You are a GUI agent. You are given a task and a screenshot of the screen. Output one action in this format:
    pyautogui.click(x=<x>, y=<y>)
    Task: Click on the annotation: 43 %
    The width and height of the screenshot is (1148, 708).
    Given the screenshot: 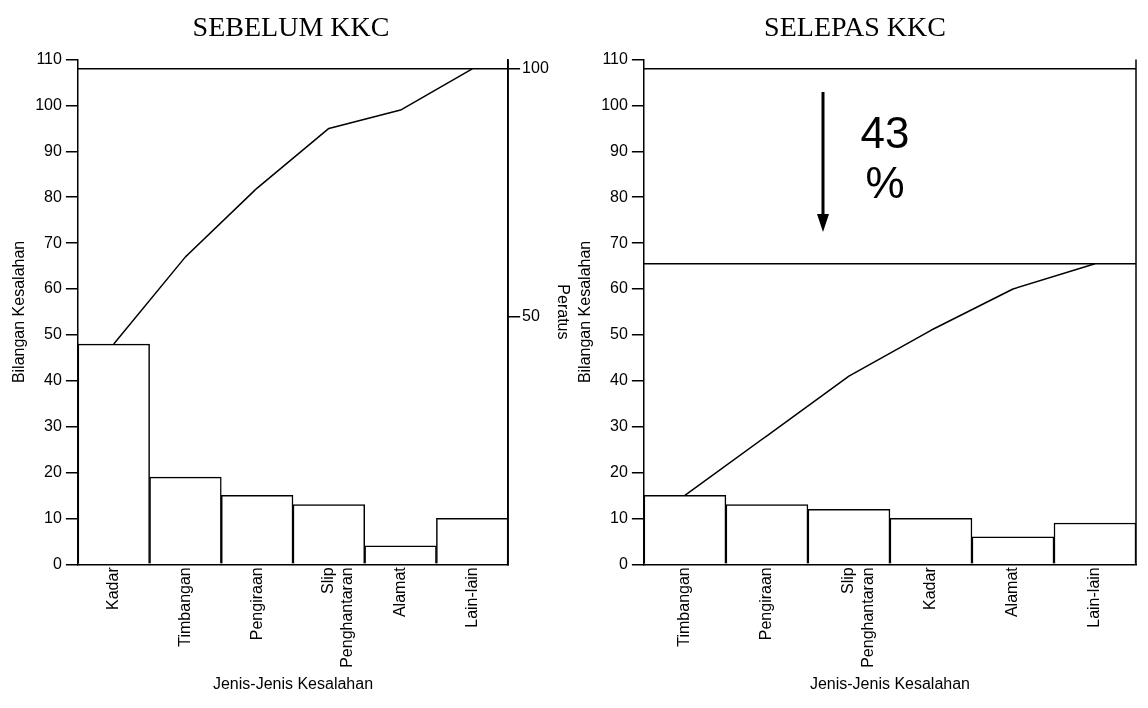 What is the action you would take?
    pyautogui.click(x=885, y=157)
    